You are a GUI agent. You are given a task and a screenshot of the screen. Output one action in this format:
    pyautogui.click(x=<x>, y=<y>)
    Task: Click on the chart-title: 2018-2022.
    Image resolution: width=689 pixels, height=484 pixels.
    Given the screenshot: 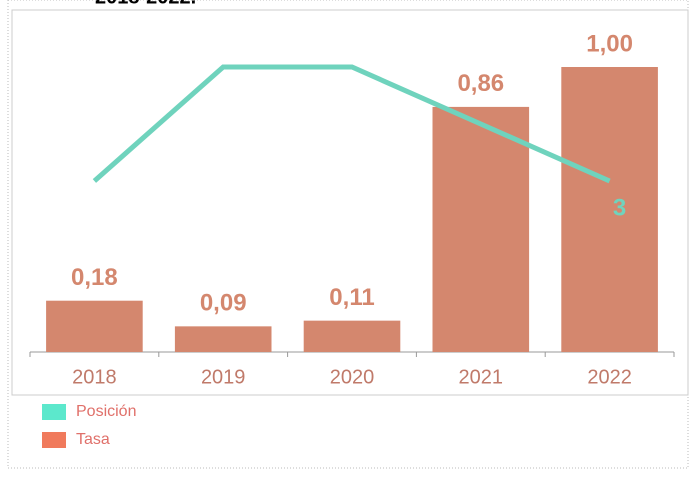 What is the action you would take?
    pyautogui.click(x=145, y=4)
    